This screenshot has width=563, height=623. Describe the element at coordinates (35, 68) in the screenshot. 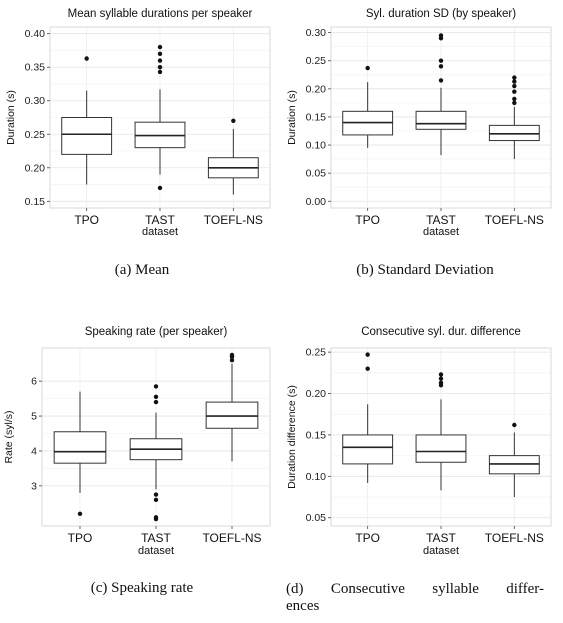

I see `y-tick-label: 0.35` at that location.